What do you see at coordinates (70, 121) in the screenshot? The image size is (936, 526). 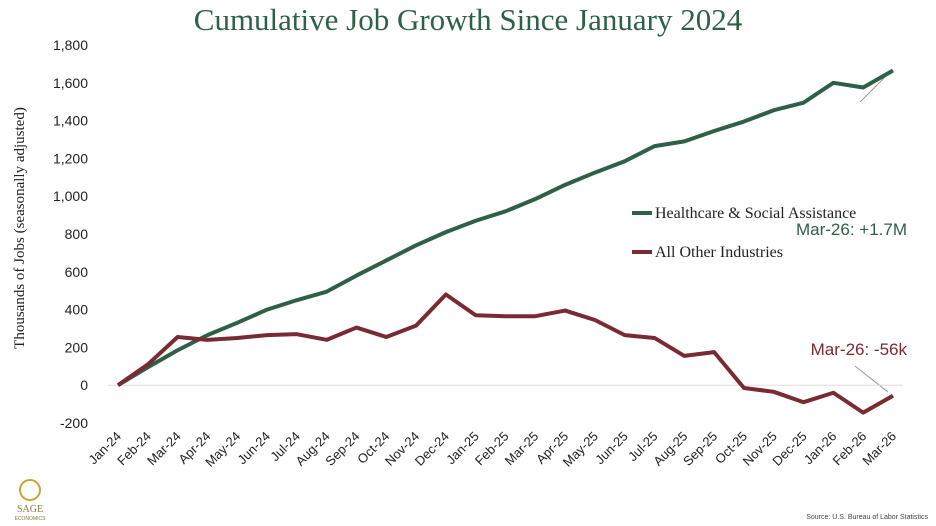 I see `y-tick-label: 1,400` at bounding box center [70, 121].